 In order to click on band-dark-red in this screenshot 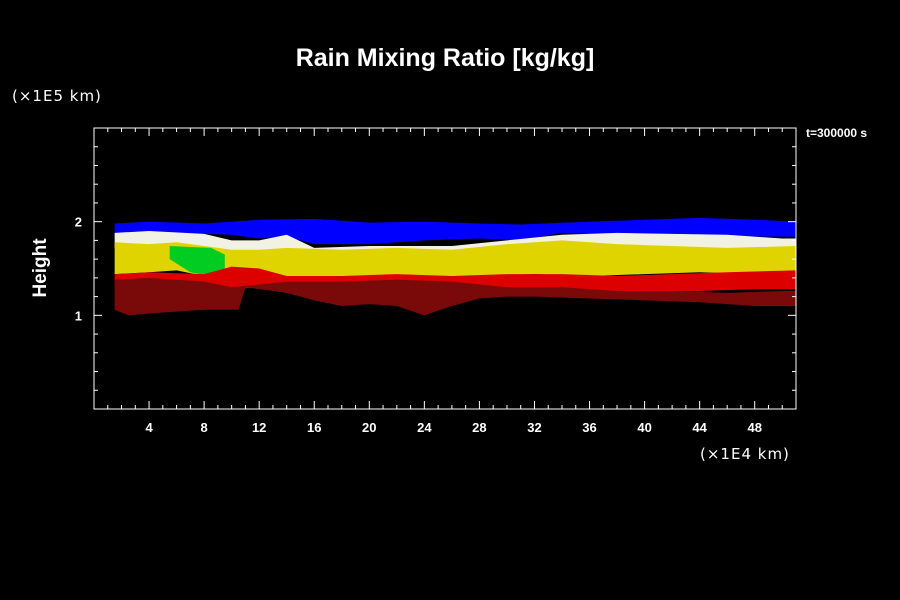, I will do `click(455, 296)`.